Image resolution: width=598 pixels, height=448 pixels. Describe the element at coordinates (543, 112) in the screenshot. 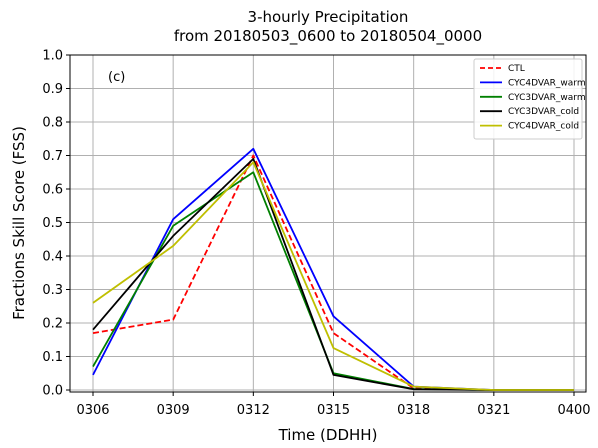

I see `legend-label: CYC3DVAR_cold` at that location.